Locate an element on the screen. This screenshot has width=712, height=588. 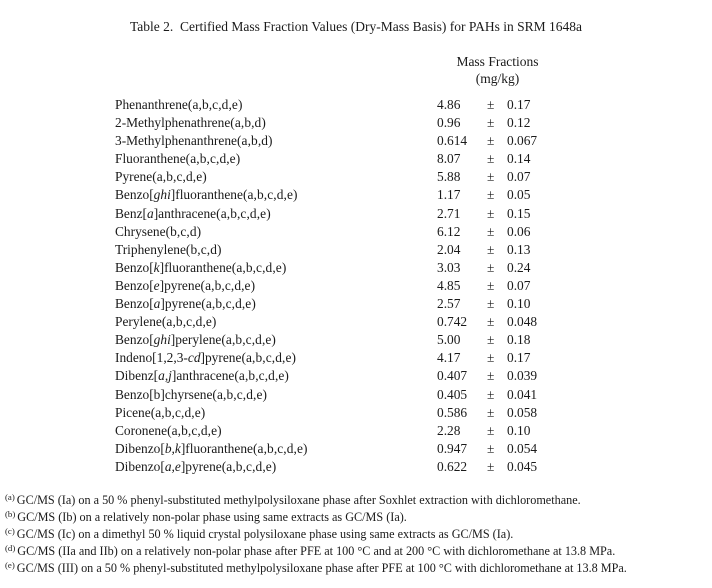
compound-name: Picene(a,b,c,d,e) is located at coordinates (160, 412).